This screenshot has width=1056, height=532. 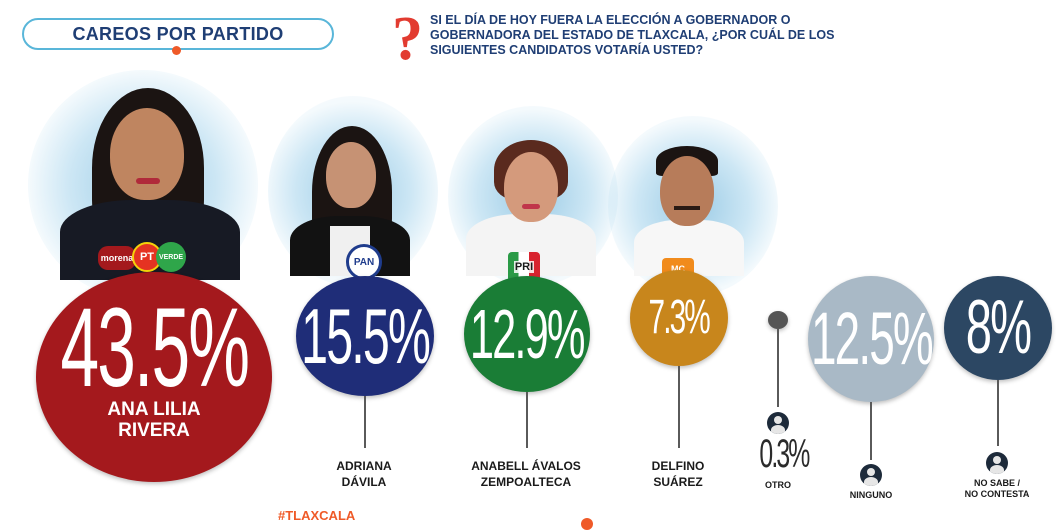 I want to click on verde-logo: VERDE, so click(x=171, y=257).